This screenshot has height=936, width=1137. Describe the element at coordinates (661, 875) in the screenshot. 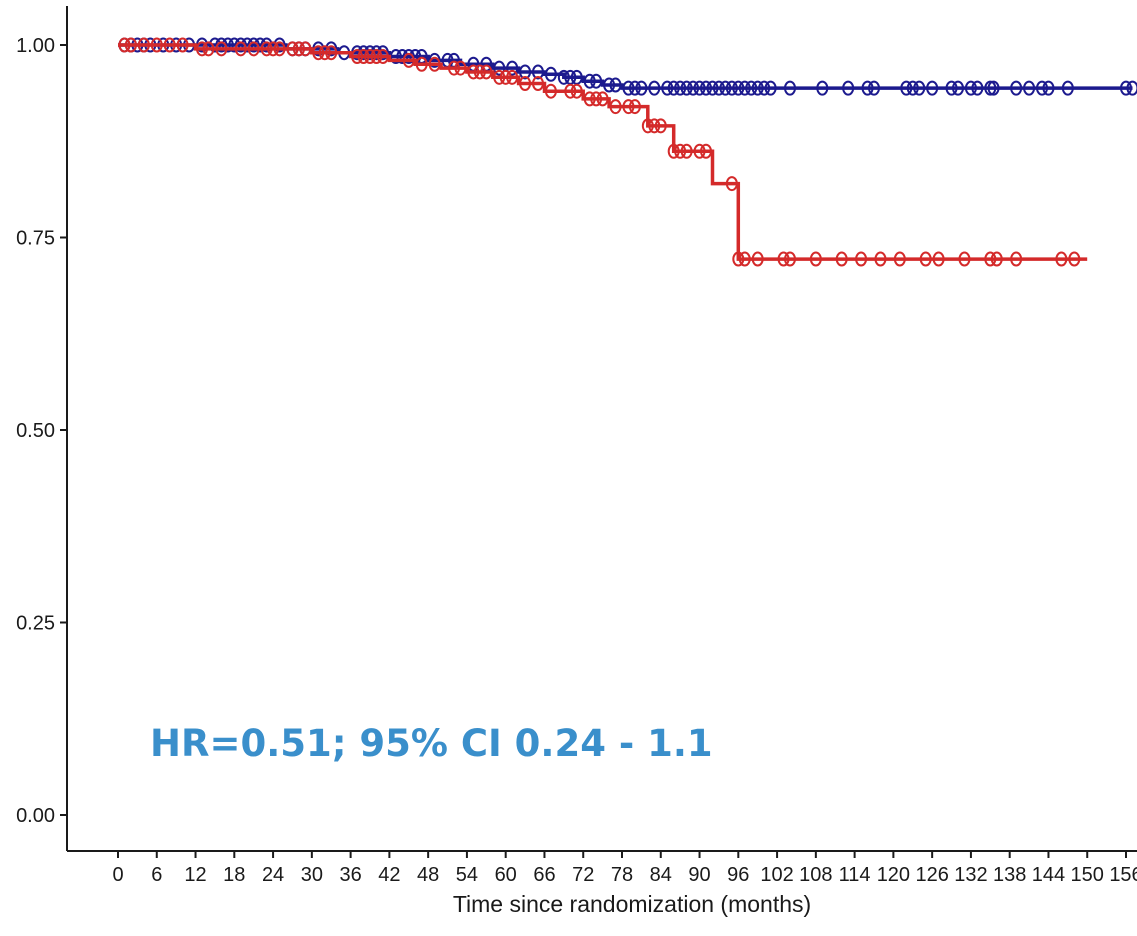

I see `x-tick-label: 84` at that location.